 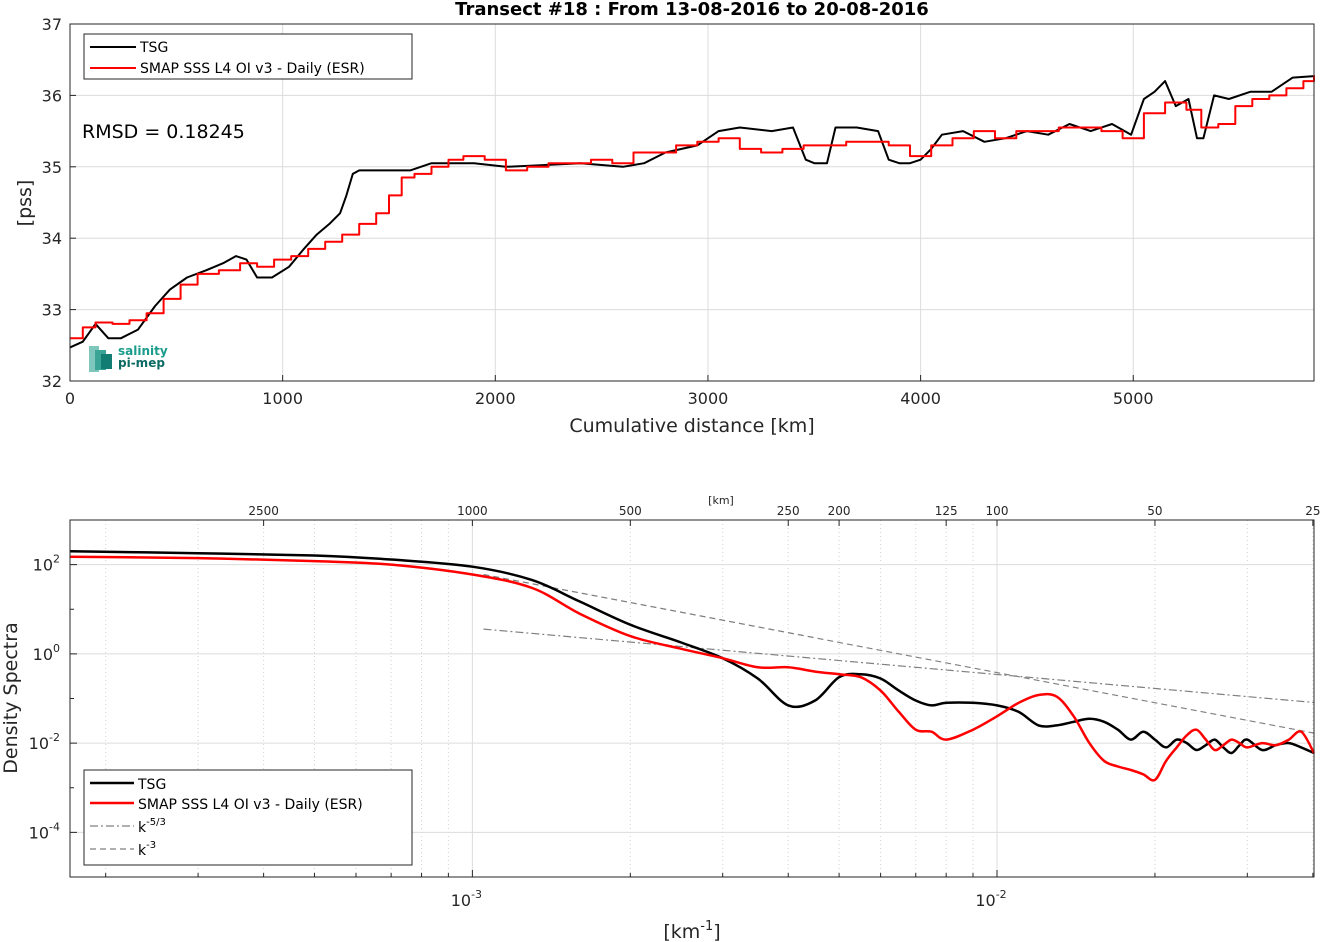 What do you see at coordinates (11, 697) in the screenshot?
I see `y-axis-label: Density Spectra` at bounding box center [11, 697].